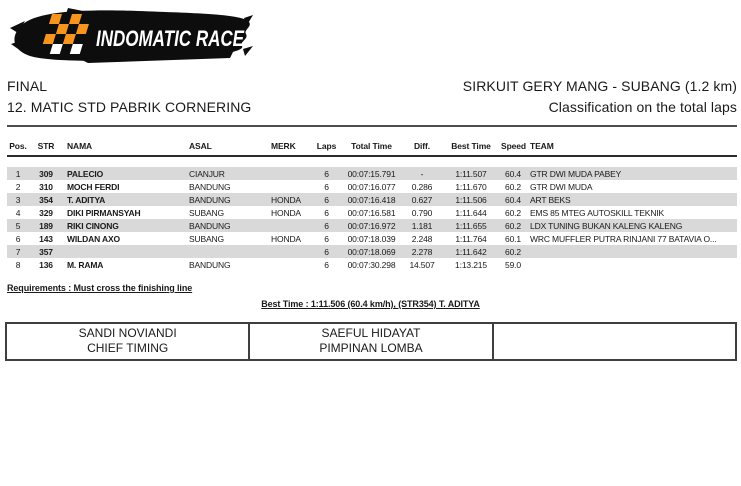 Image resolution: width=741 pixels, height=486 pixels. I want to click on session-title: FINAL, so click(27, 86).